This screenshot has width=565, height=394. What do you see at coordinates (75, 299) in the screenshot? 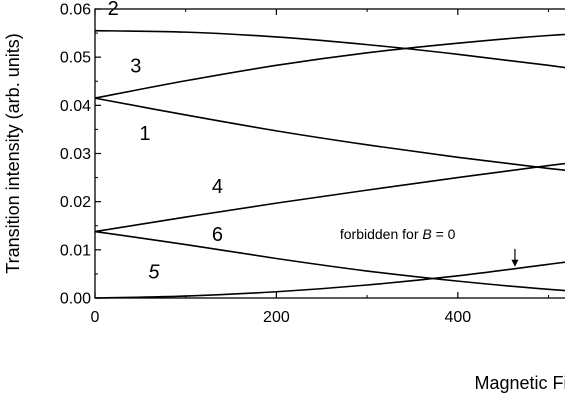
I see `y-tick-label: 0.00` at bounding box center [75, 299].